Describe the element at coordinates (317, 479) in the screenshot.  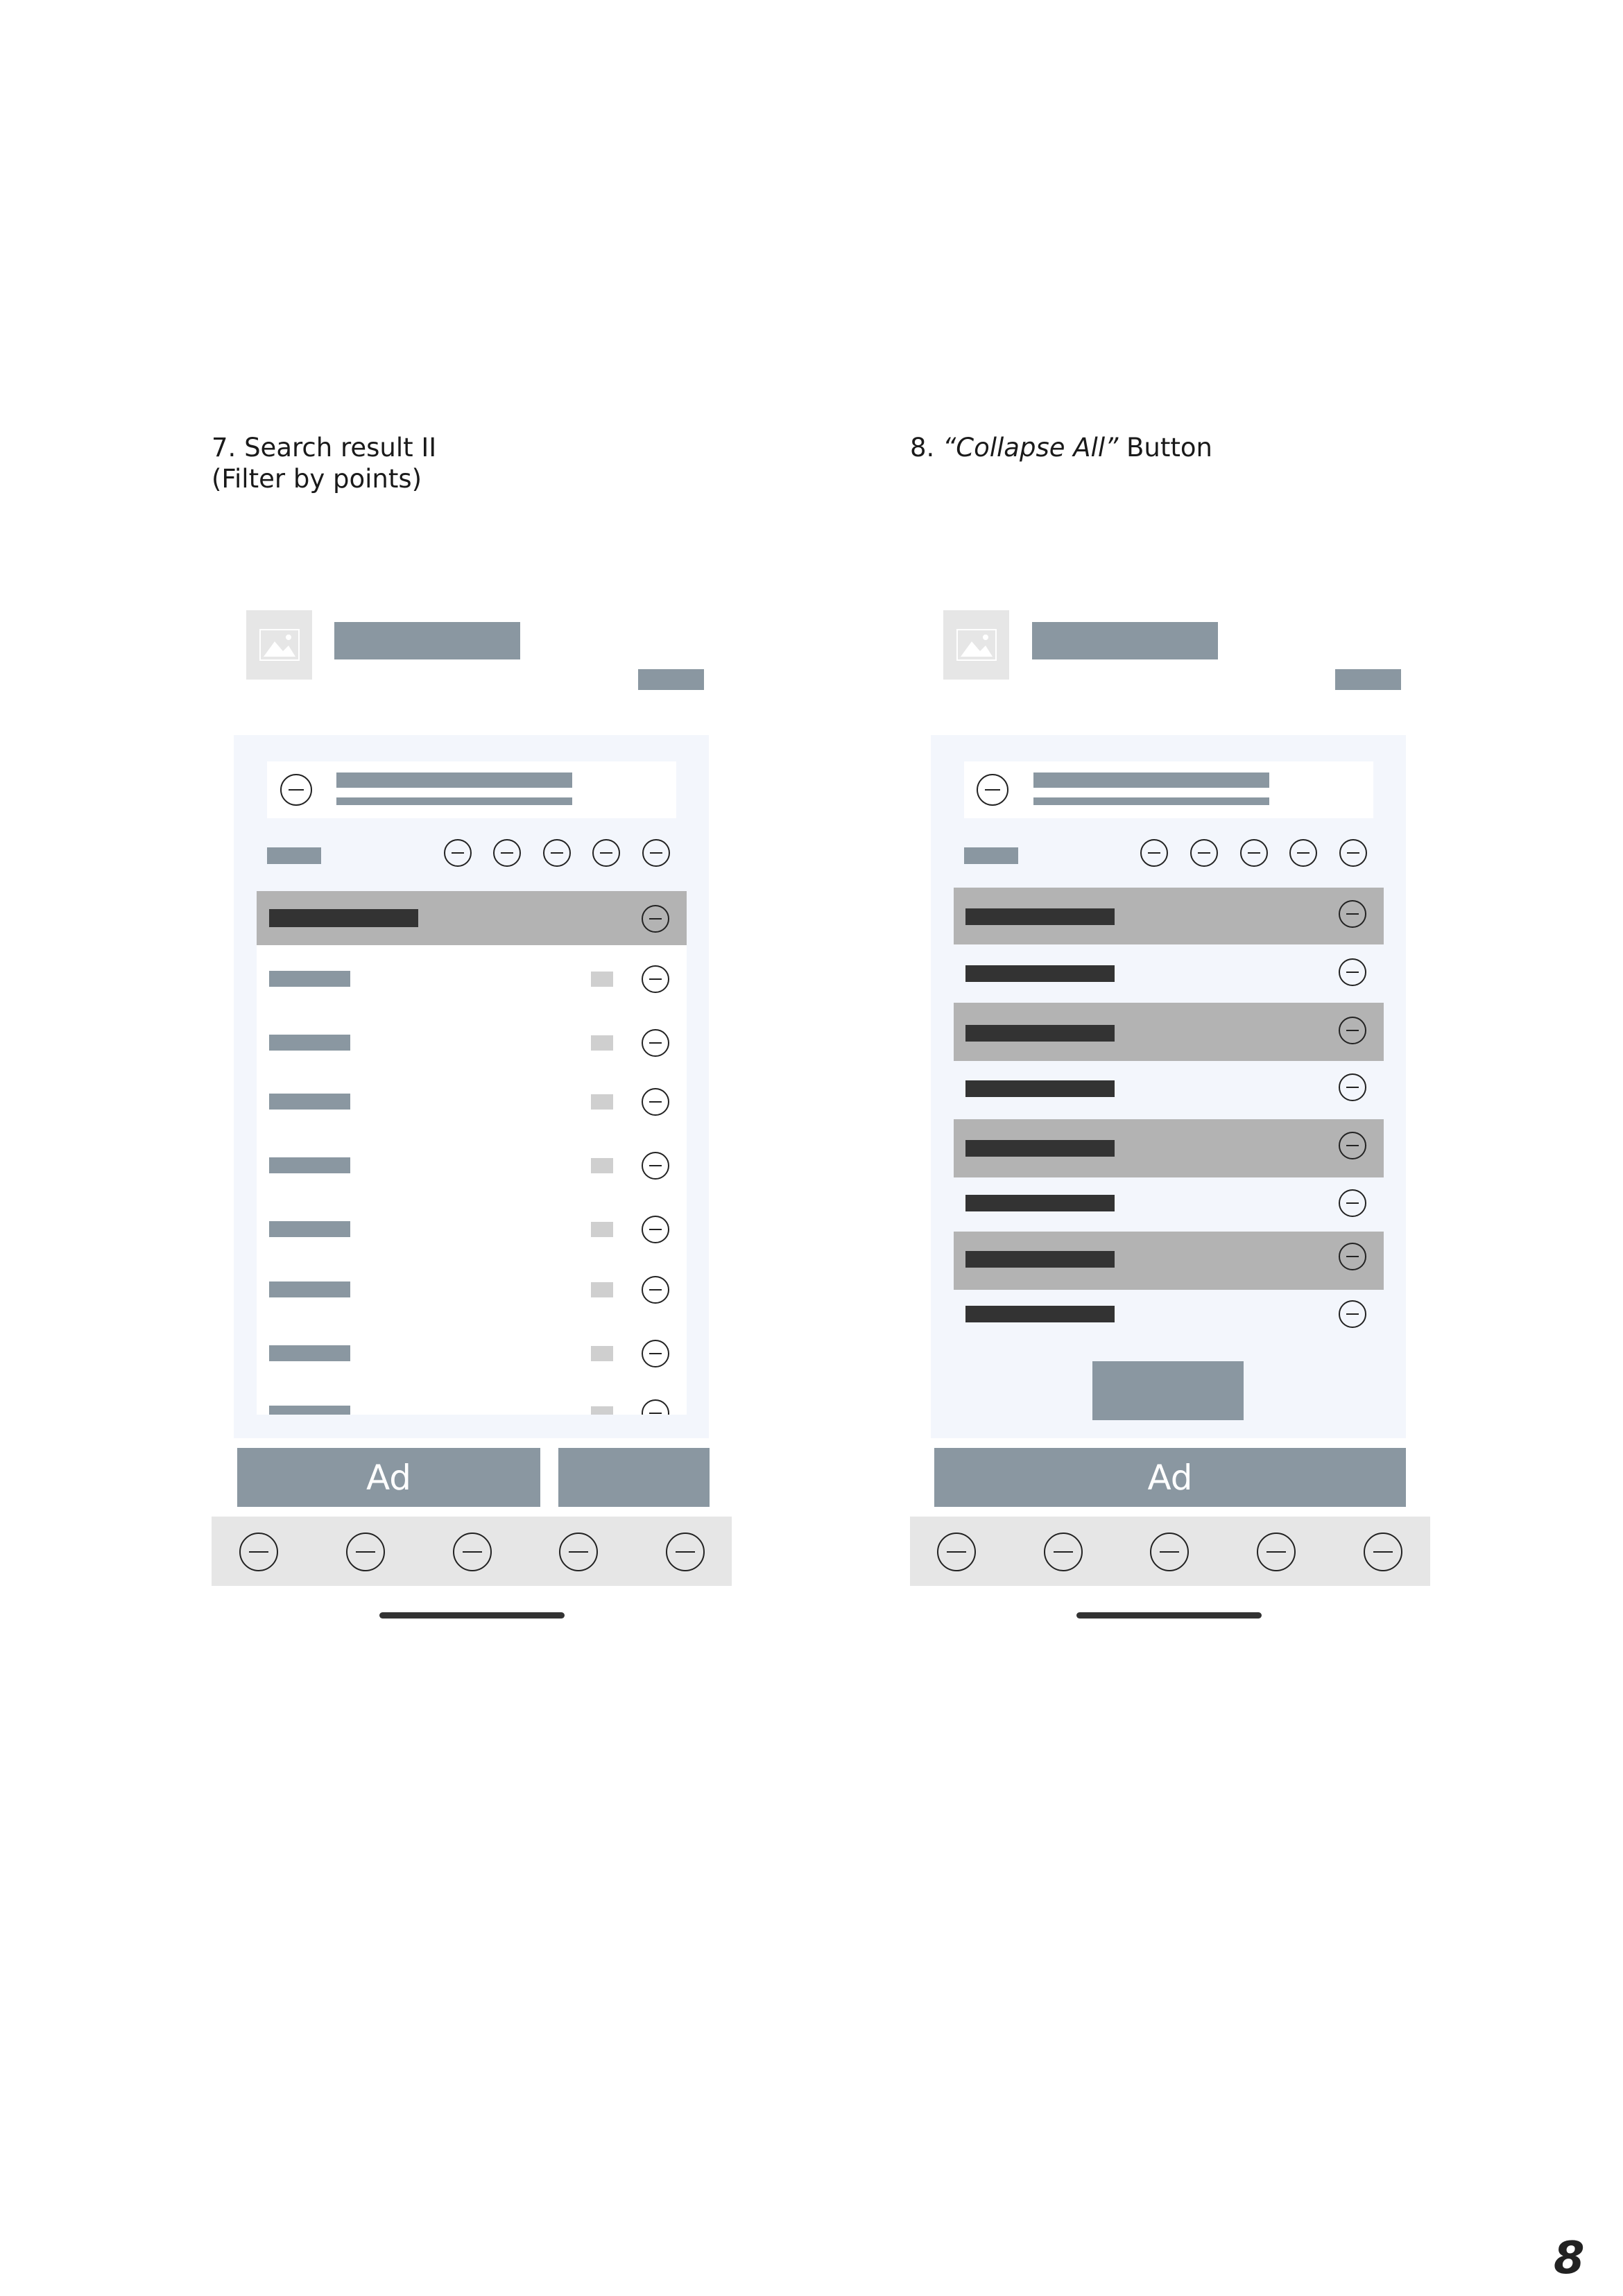
I see `screen-caption-line2: (Filter by points)` at that location.